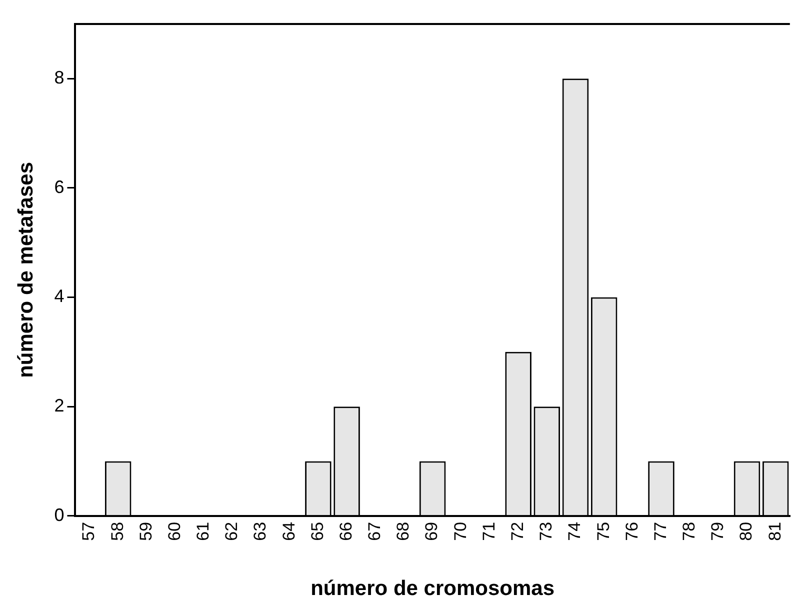 This screenshot has width=802, height=606. I want to click on x-tick-label: 63, so click(260, 531).